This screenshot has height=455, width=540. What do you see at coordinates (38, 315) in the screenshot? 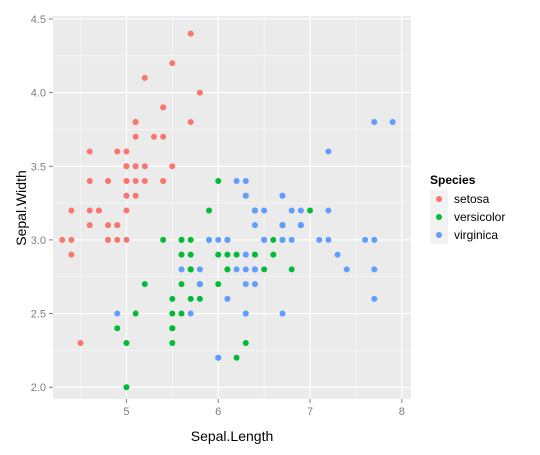
I see `y-tick-label: 2.5` at bounding box center [38, 315].